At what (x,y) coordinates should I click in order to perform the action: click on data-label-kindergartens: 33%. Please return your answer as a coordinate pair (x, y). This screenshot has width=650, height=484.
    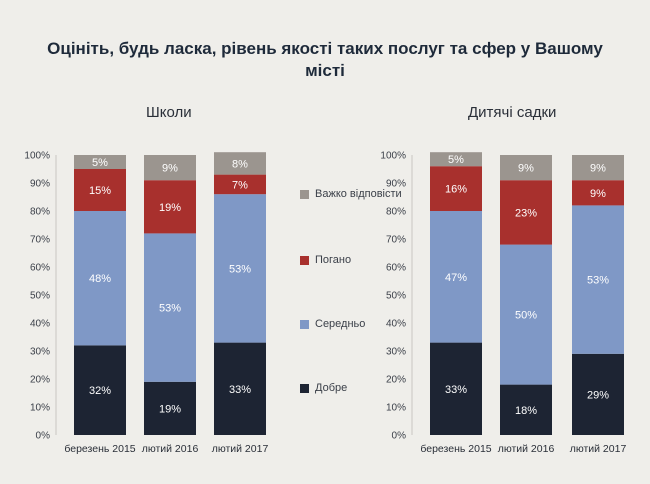
    Looking at the image, I should click on (456, 390).